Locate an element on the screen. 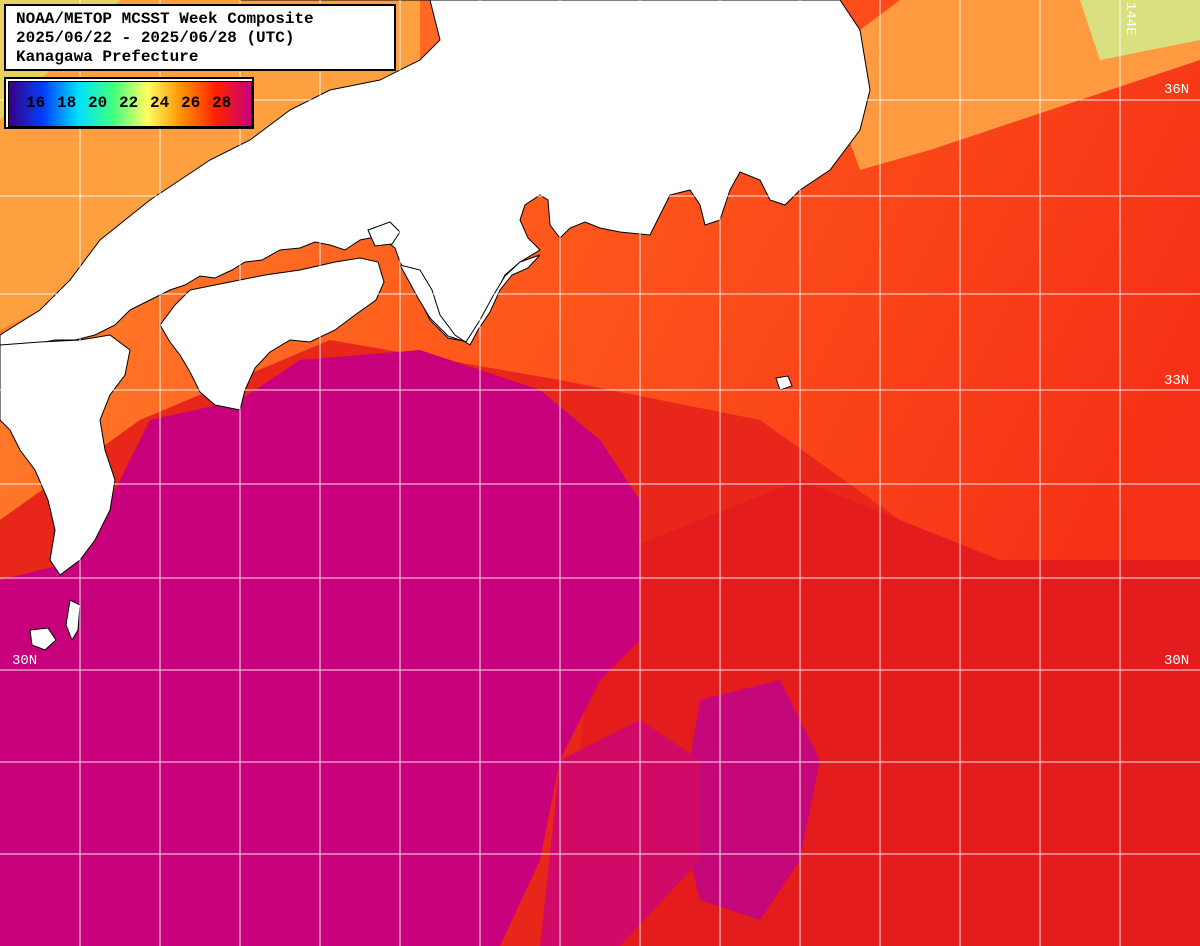 The image size is (1200, 946). land-kii-peninsula is located at coordinates (470, 300).